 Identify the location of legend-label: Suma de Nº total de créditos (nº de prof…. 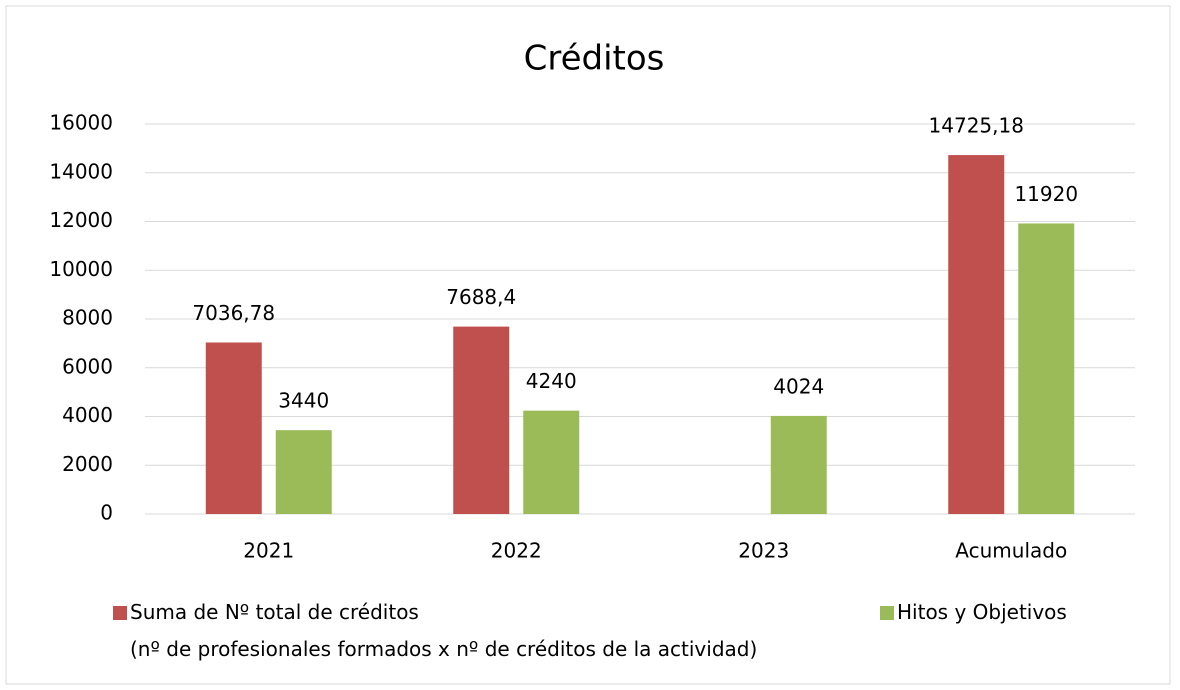
(444, 630).